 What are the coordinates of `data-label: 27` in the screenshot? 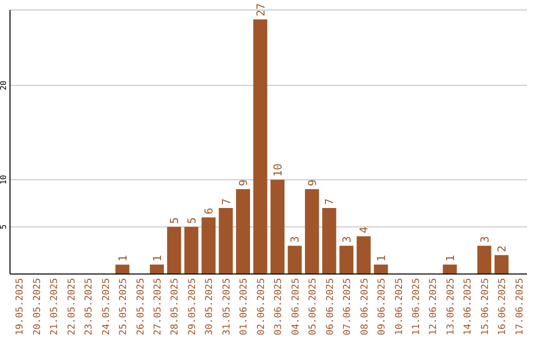 It's located at (261, 9).